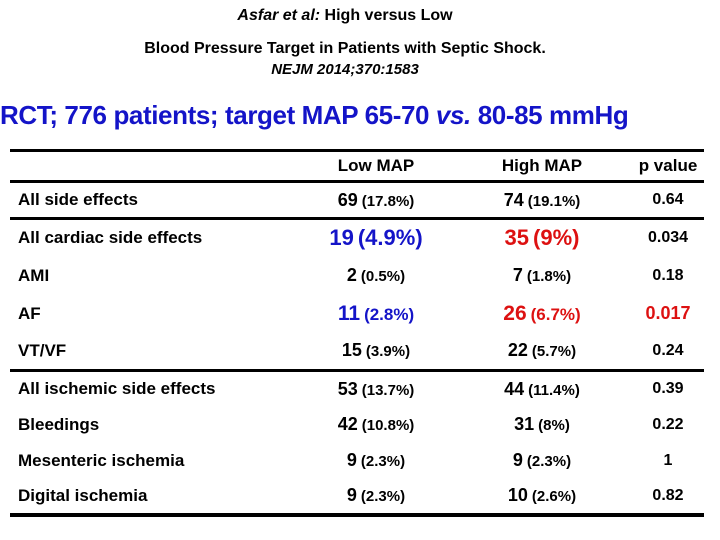 The image size is (720, 540). I want to click on high-map-value: 31 (8%), so click(542, 424).